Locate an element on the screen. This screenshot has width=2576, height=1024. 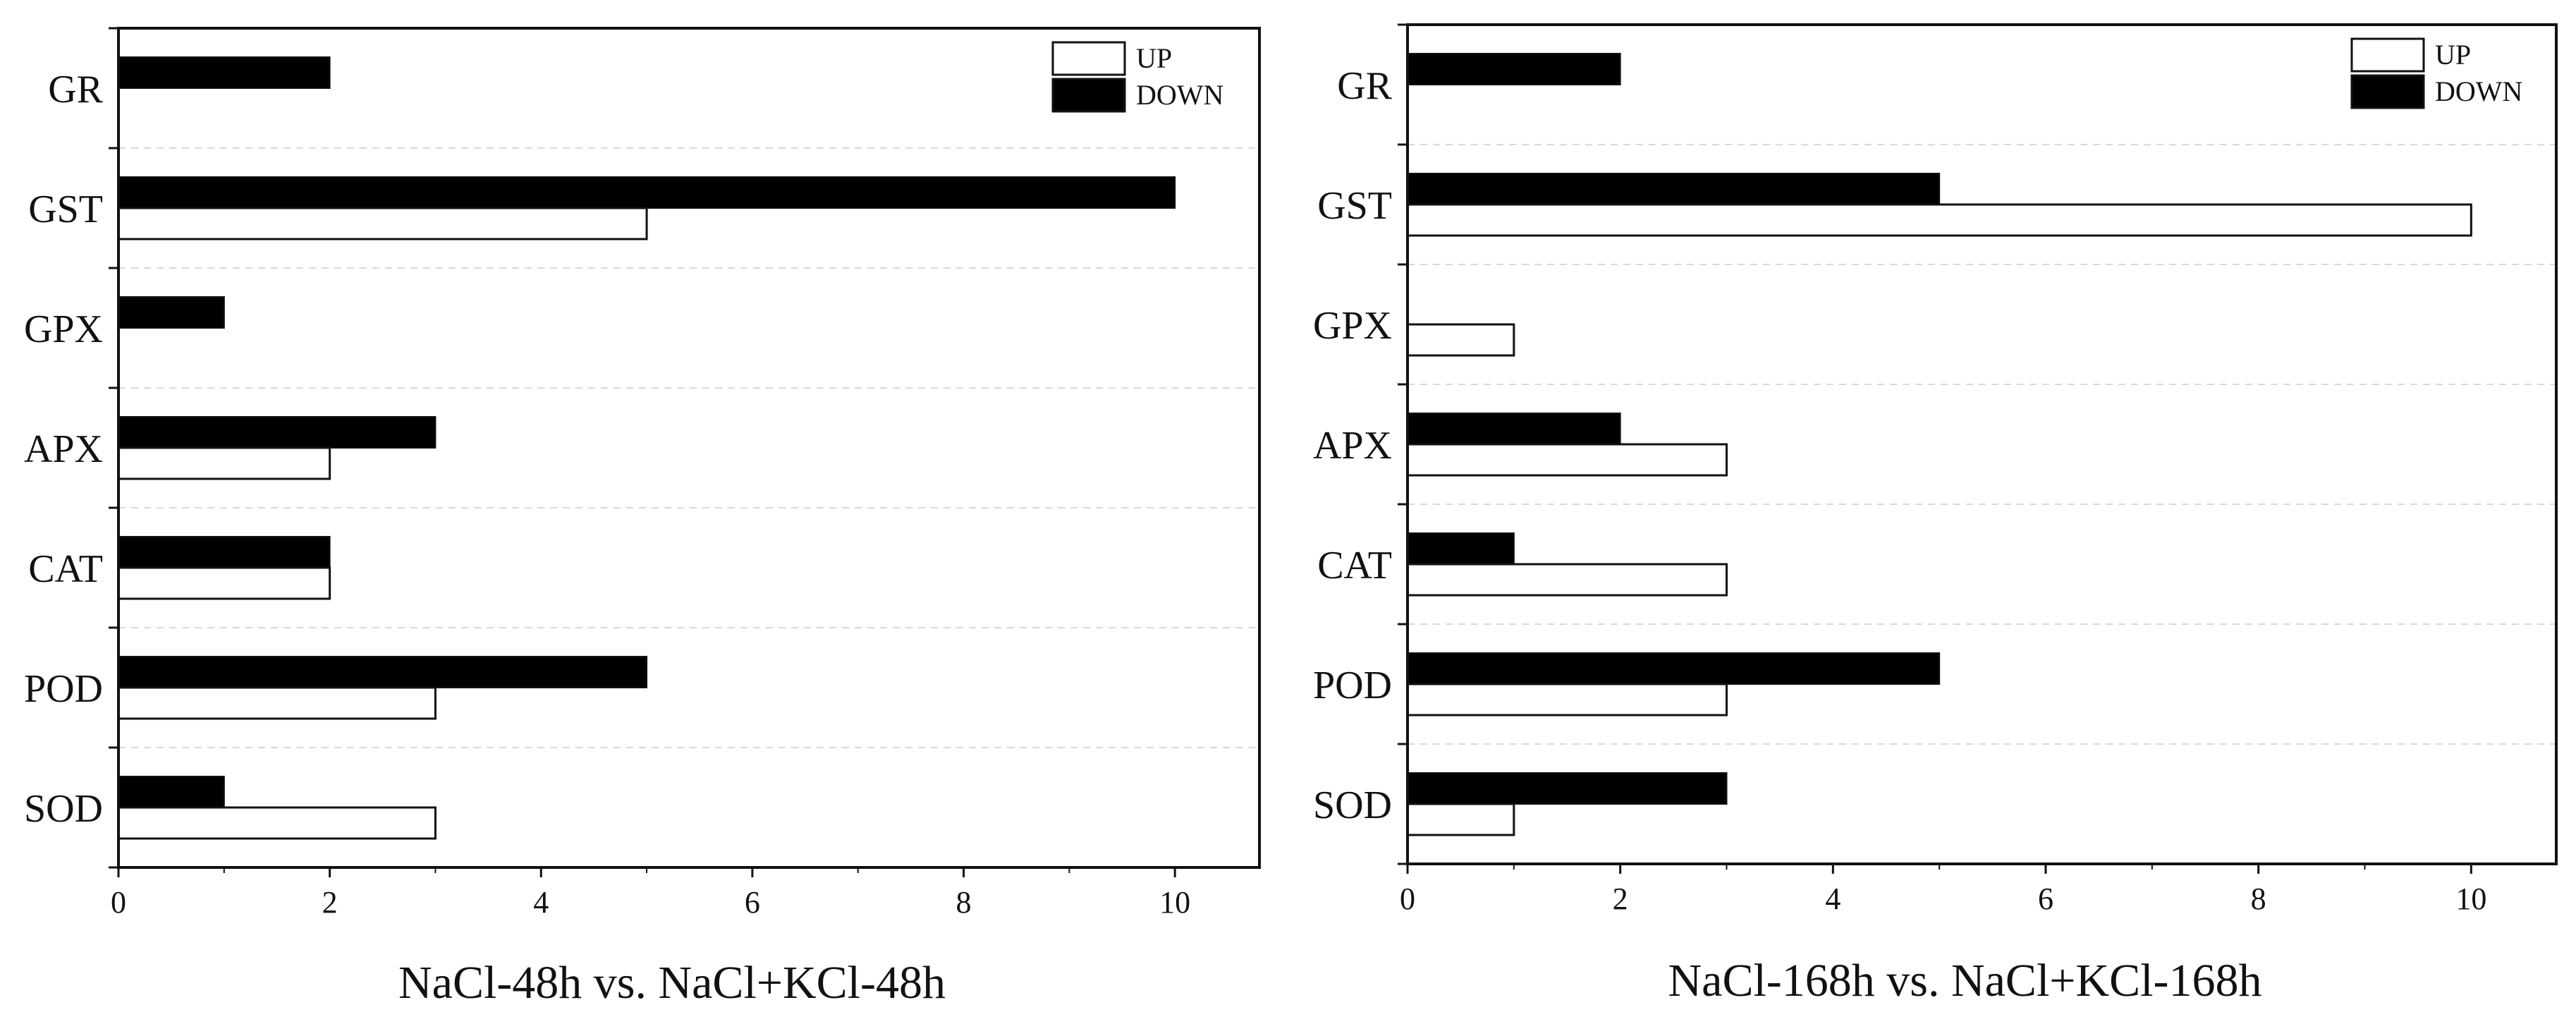
x-axis-label: NaCl-168h vs. NaCl+KCl-168h is located at coordinates (1965, 980).